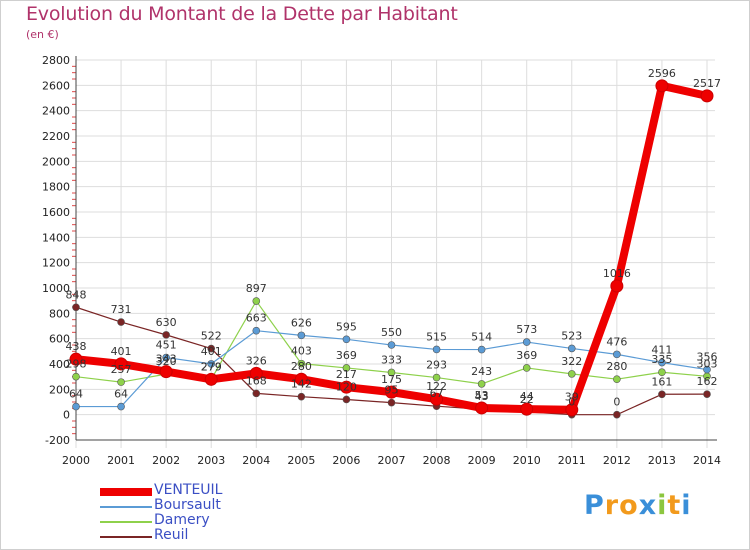  I want to click on x-tick-label: 2007, so click(392, 460).